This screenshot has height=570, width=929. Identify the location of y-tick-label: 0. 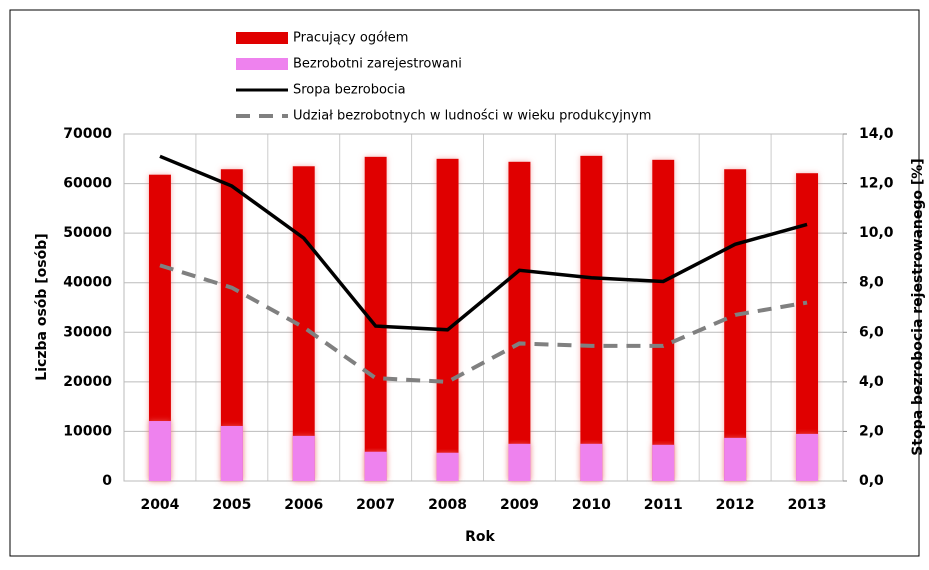
(107, 481).